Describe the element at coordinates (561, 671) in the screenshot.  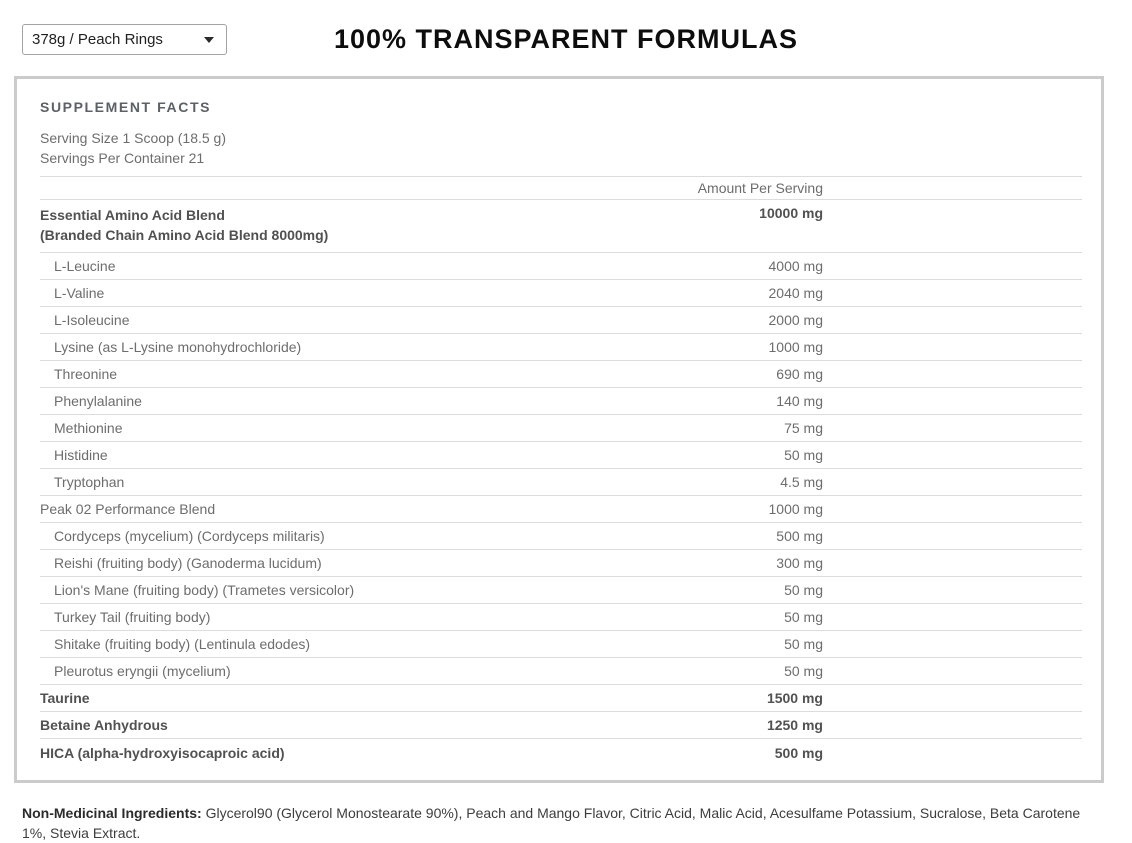
I see `ingredient-row: Pleurotus eryngii (mycelium) 50 mg` at that location.